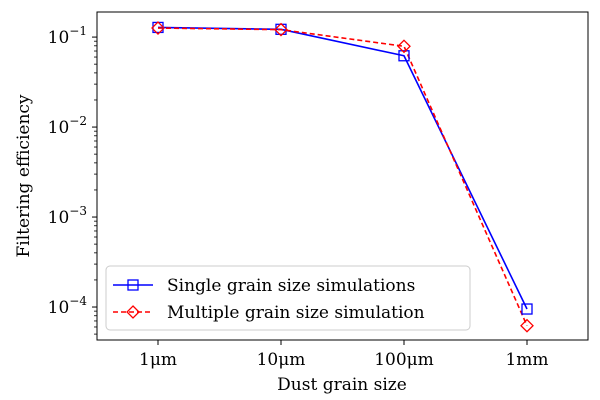 This screenshot has height=400, width=600. Describe the element at coordinates (133, 285) in the screenshot. I see `legend-marker-square` at that location.